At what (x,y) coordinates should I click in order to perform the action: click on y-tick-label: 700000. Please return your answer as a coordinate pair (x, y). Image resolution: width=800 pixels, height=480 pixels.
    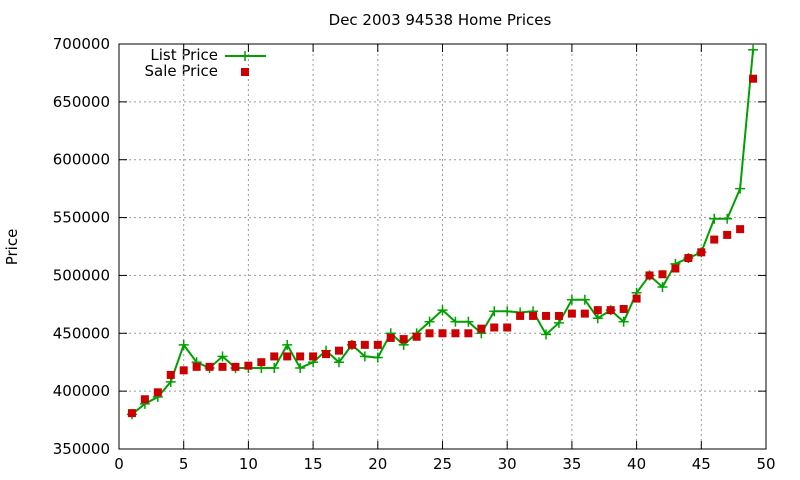
    Looking at the image, I should click on (81, 44).